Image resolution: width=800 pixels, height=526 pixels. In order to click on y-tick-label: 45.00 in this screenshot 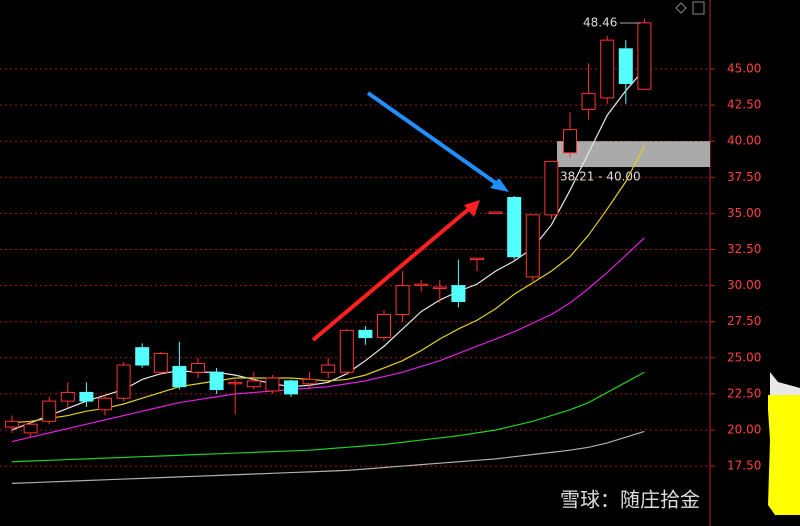, I will do `click(744, 69)`.